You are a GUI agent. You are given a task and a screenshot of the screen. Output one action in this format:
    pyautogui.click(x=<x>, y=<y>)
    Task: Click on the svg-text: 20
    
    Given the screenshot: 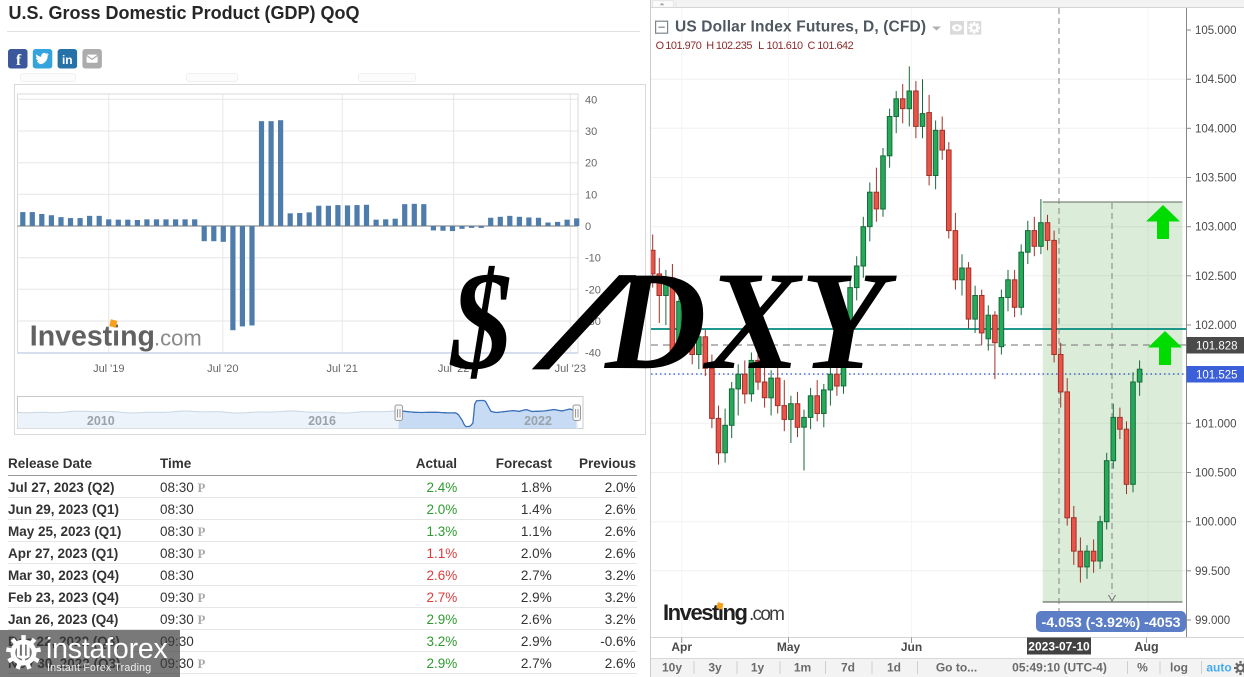 What is the action you would take?
    pyautogui.click(x=591, y=164)
    